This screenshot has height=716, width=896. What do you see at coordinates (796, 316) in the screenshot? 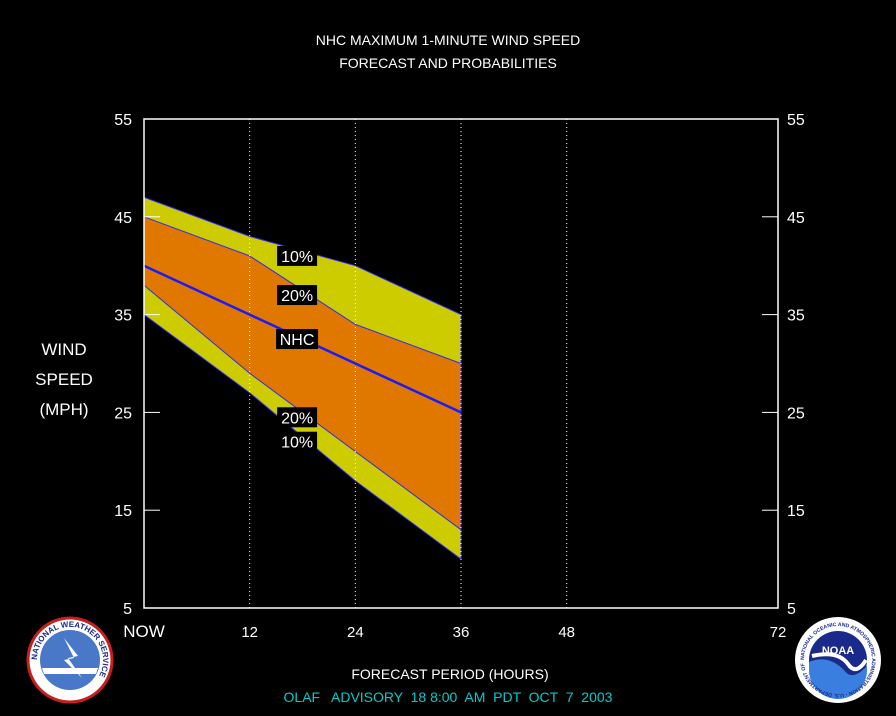
I see `y-tick-label-right-35: 35` at bounding box center [796, 316].